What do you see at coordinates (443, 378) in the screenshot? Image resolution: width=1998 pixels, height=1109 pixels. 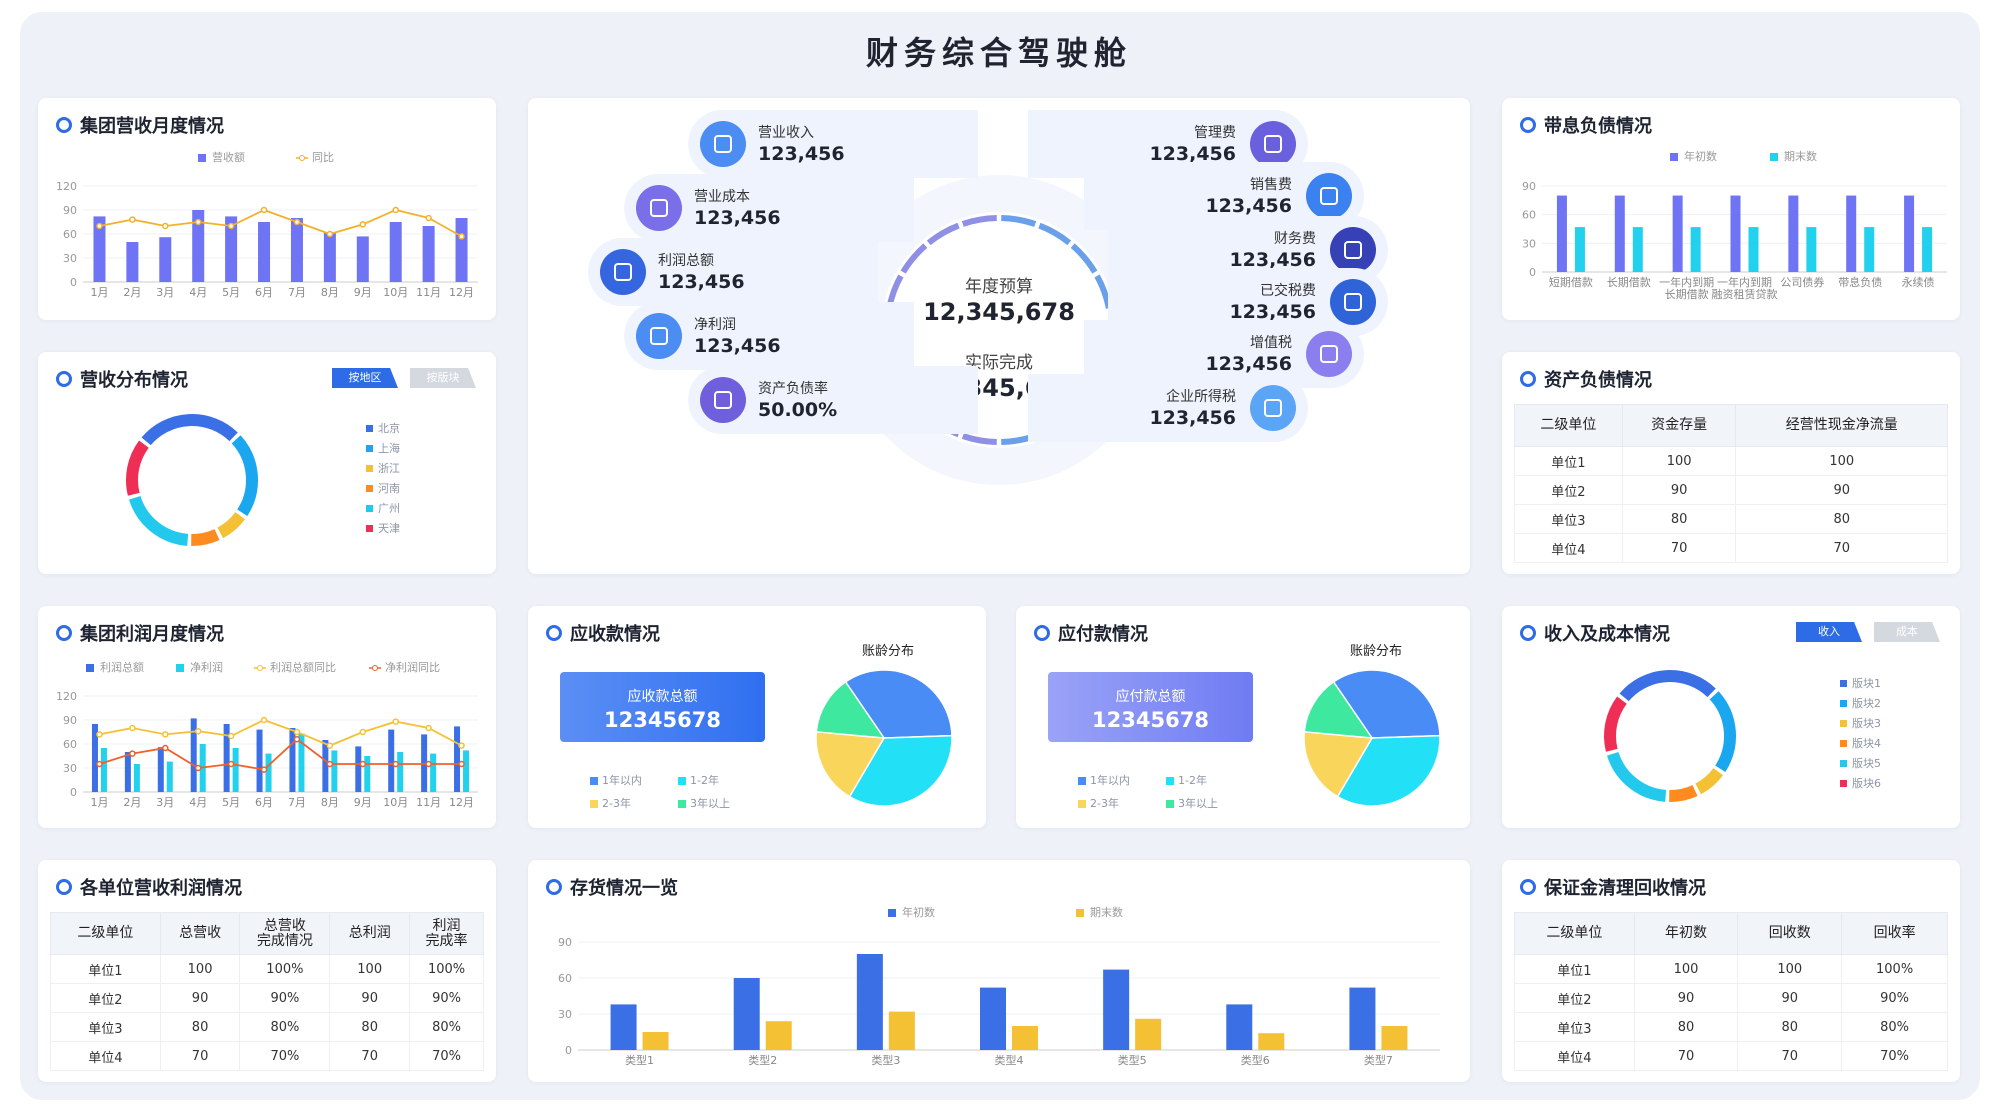 I see `tab-by-segment: 按版块` at bounding box center [443, 378].